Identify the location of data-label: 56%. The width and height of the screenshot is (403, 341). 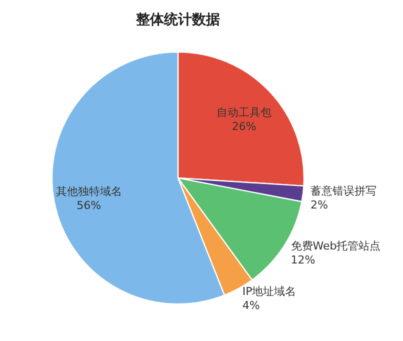
(89, 205).